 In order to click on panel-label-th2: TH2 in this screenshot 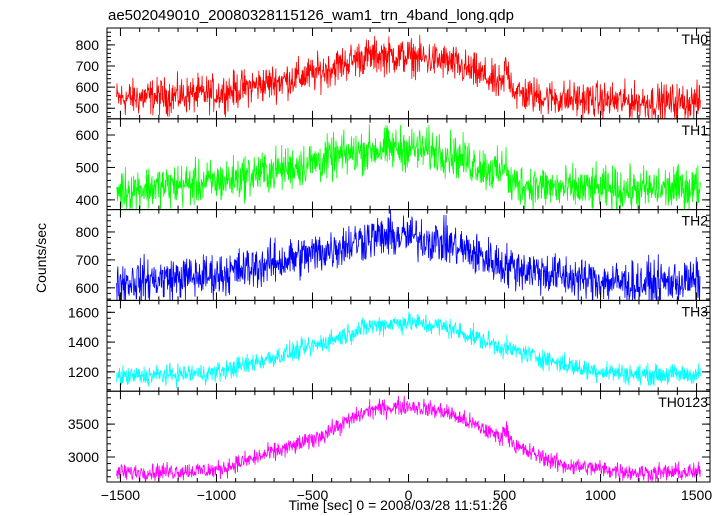, I will do `click(695, 221)`.